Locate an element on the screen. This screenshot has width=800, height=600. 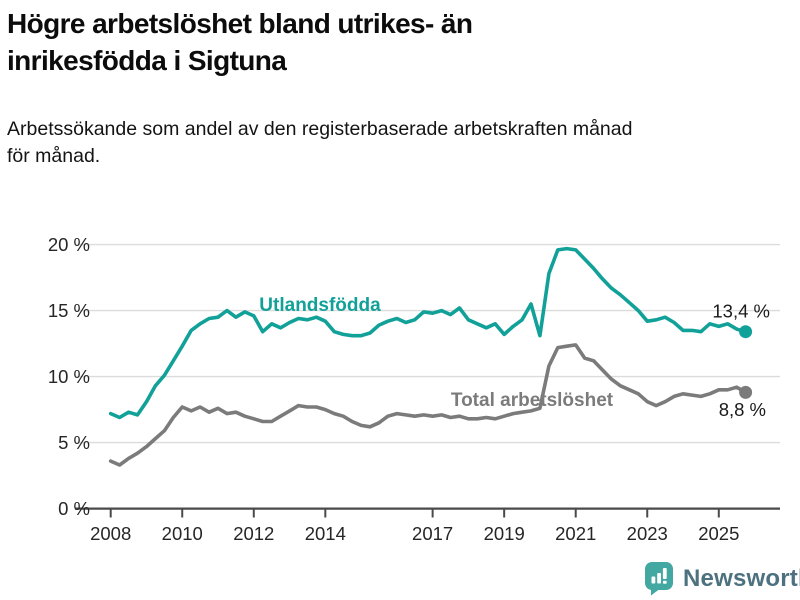
exclamation-bar is located at coordinates (664, 573).